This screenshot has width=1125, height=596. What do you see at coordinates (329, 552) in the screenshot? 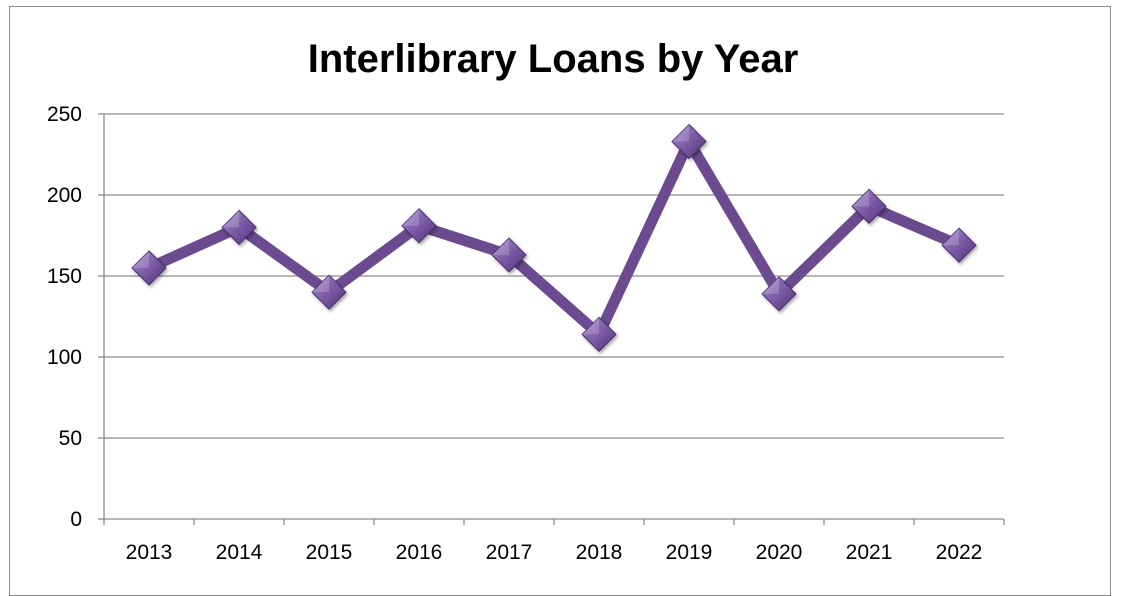
I see `x-tick-label: 2015` at bounding box center [329, 552].